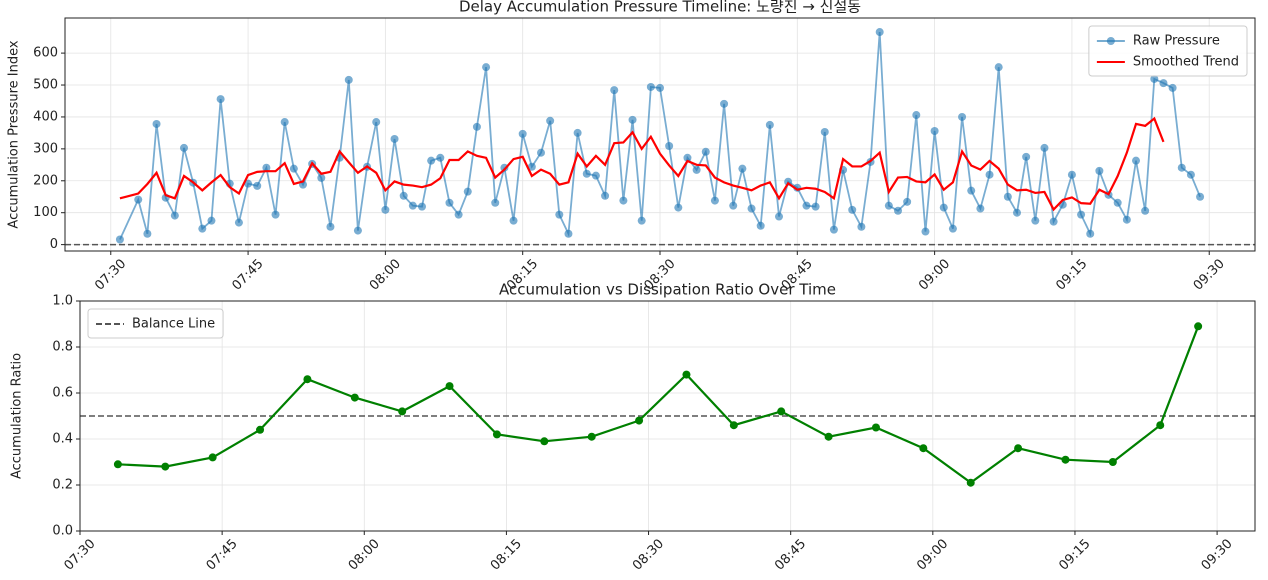 The height and width of the screenshot is (580, 1268). I want to click on x-tick-label: 08:15, so click(506, 554).